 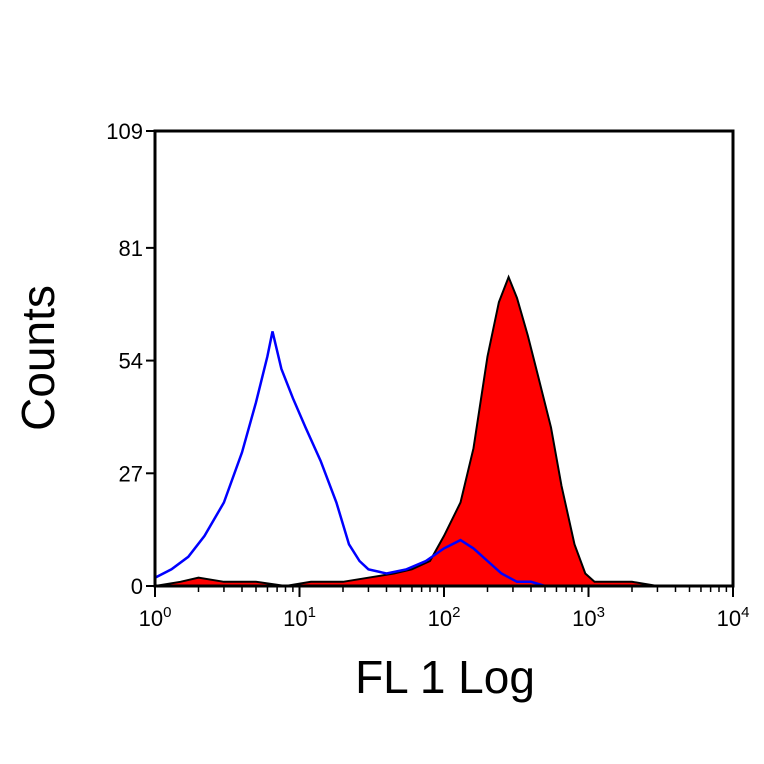 I want to click on x-tick-label: 10³, so click(x=588, y=617).